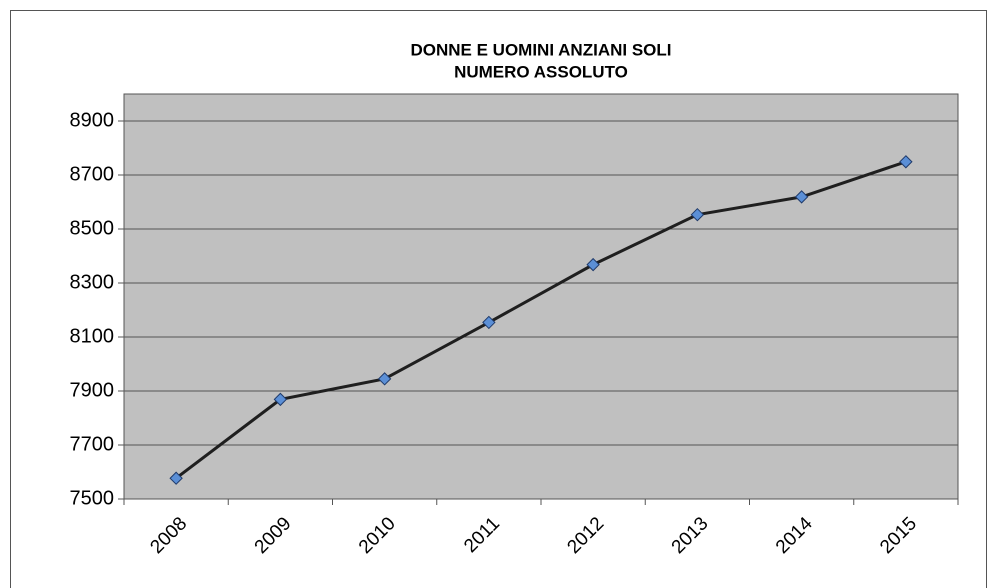  What do you see at coordinates (92, 228) in the screenshot?
I see `y-tick-label: 8500` at bounding box center [92, 228].